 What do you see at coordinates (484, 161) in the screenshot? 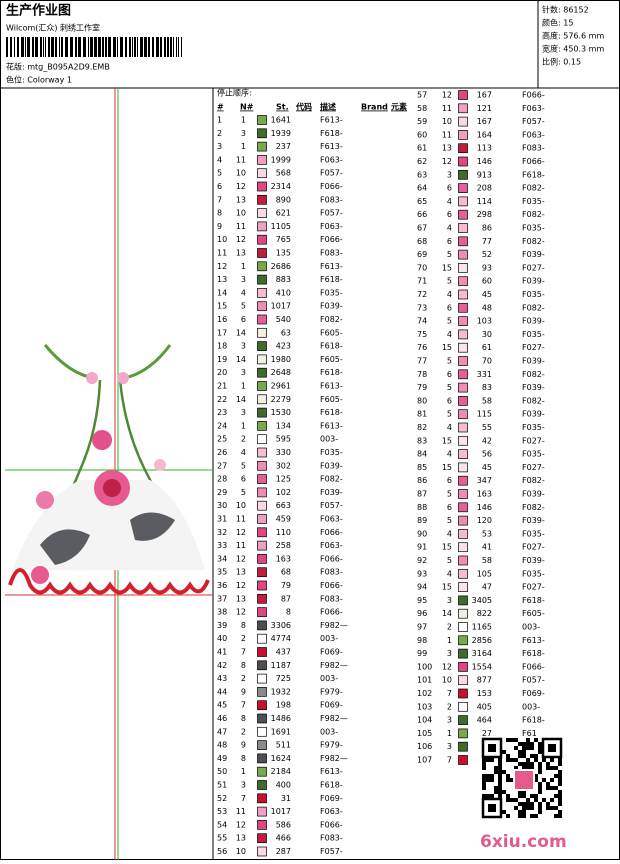
I see `stitches: 146` at bounding box center [484, 161].